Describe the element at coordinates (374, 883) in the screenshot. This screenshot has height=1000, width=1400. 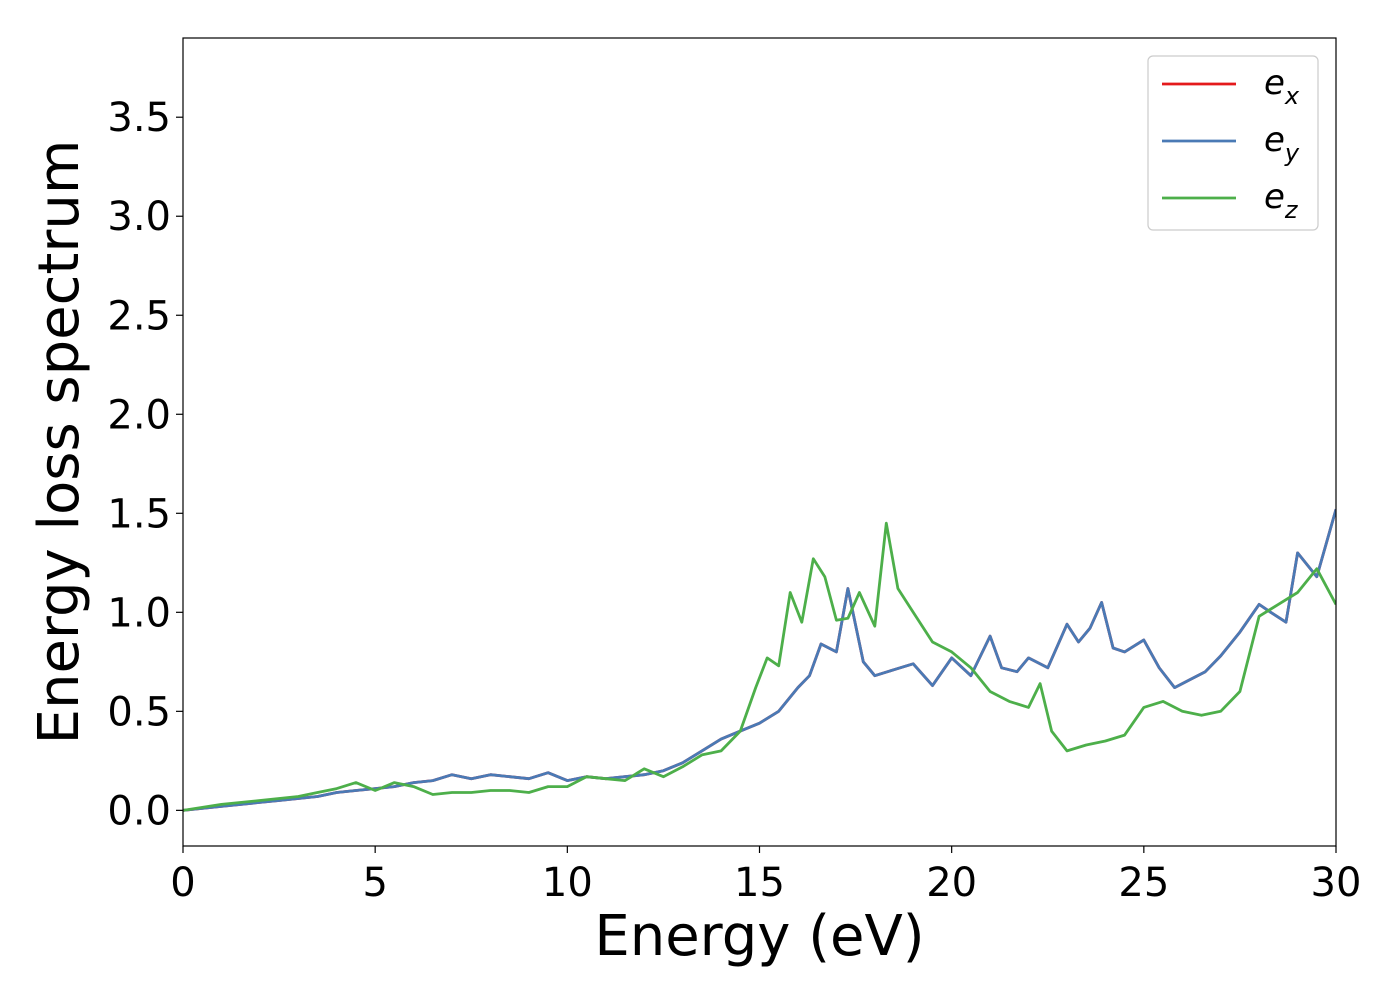
I see `x-tick-label: 5` at that location.